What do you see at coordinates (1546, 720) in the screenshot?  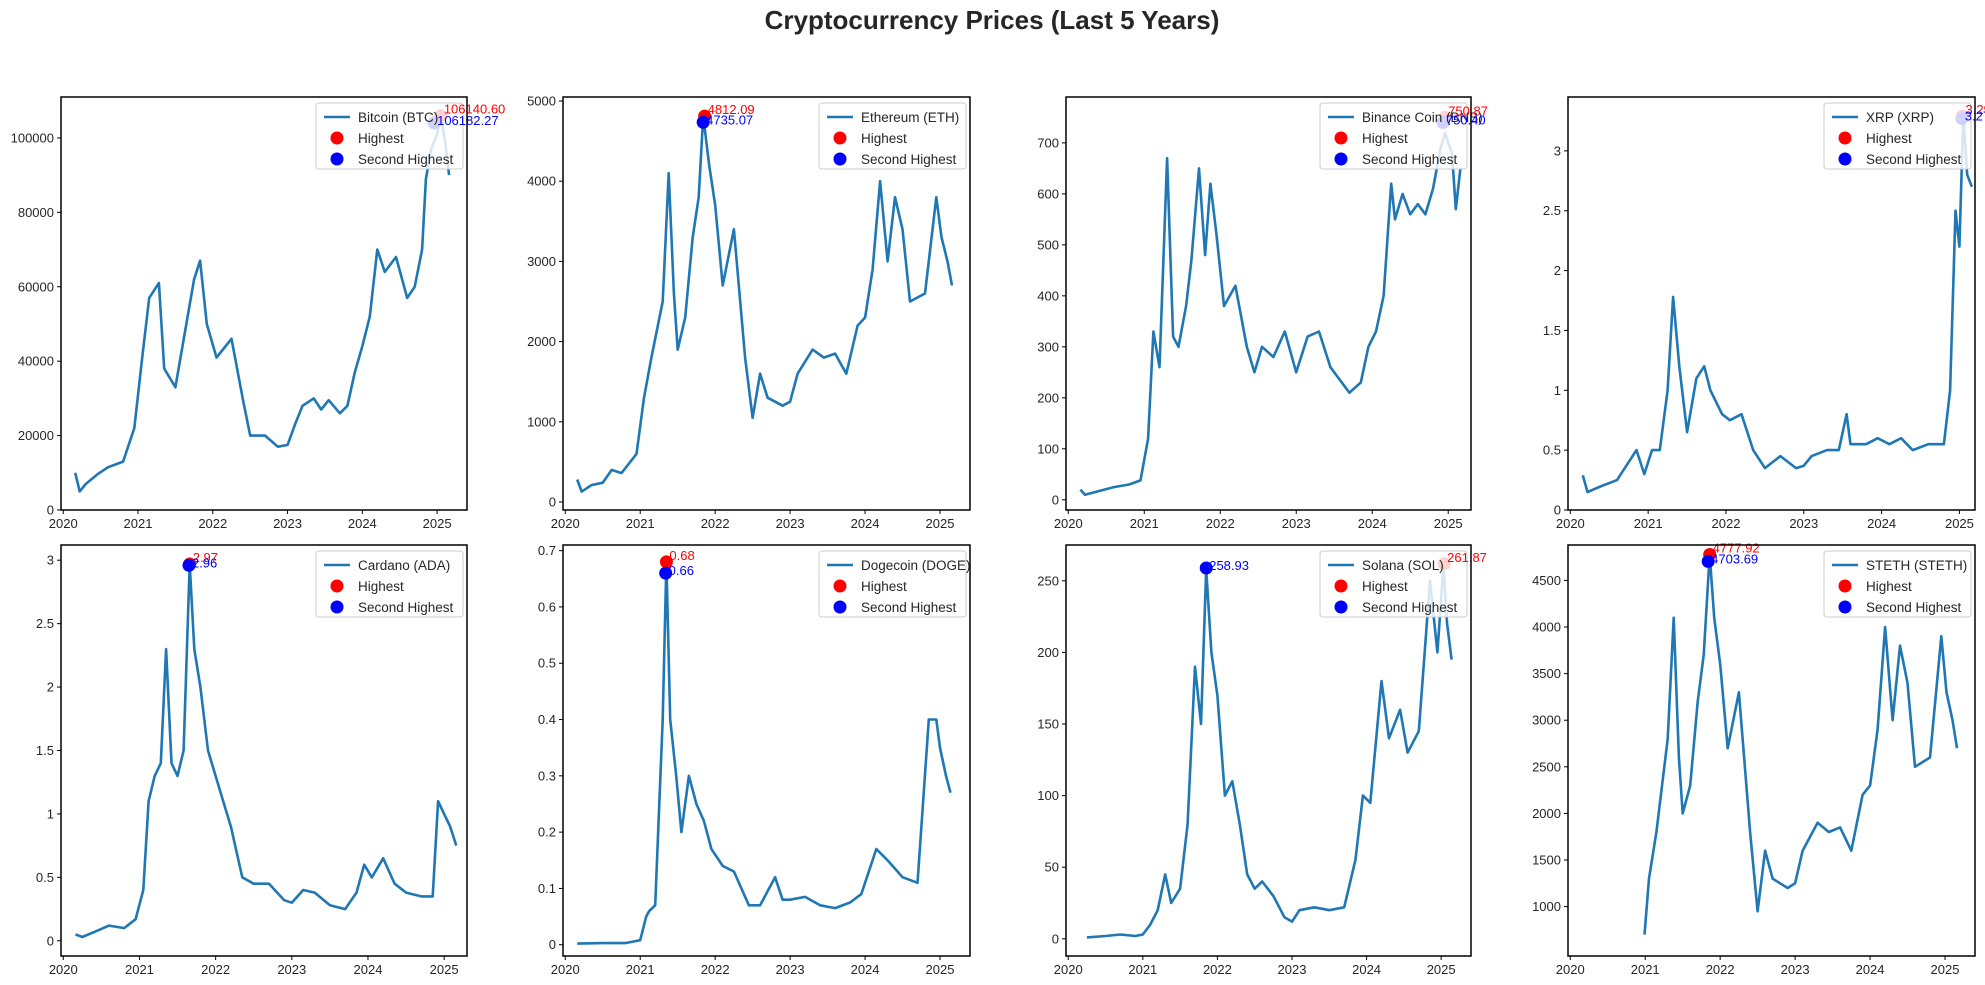 I see `y-tick-label: 3000` at bounding box center [1546, 720].